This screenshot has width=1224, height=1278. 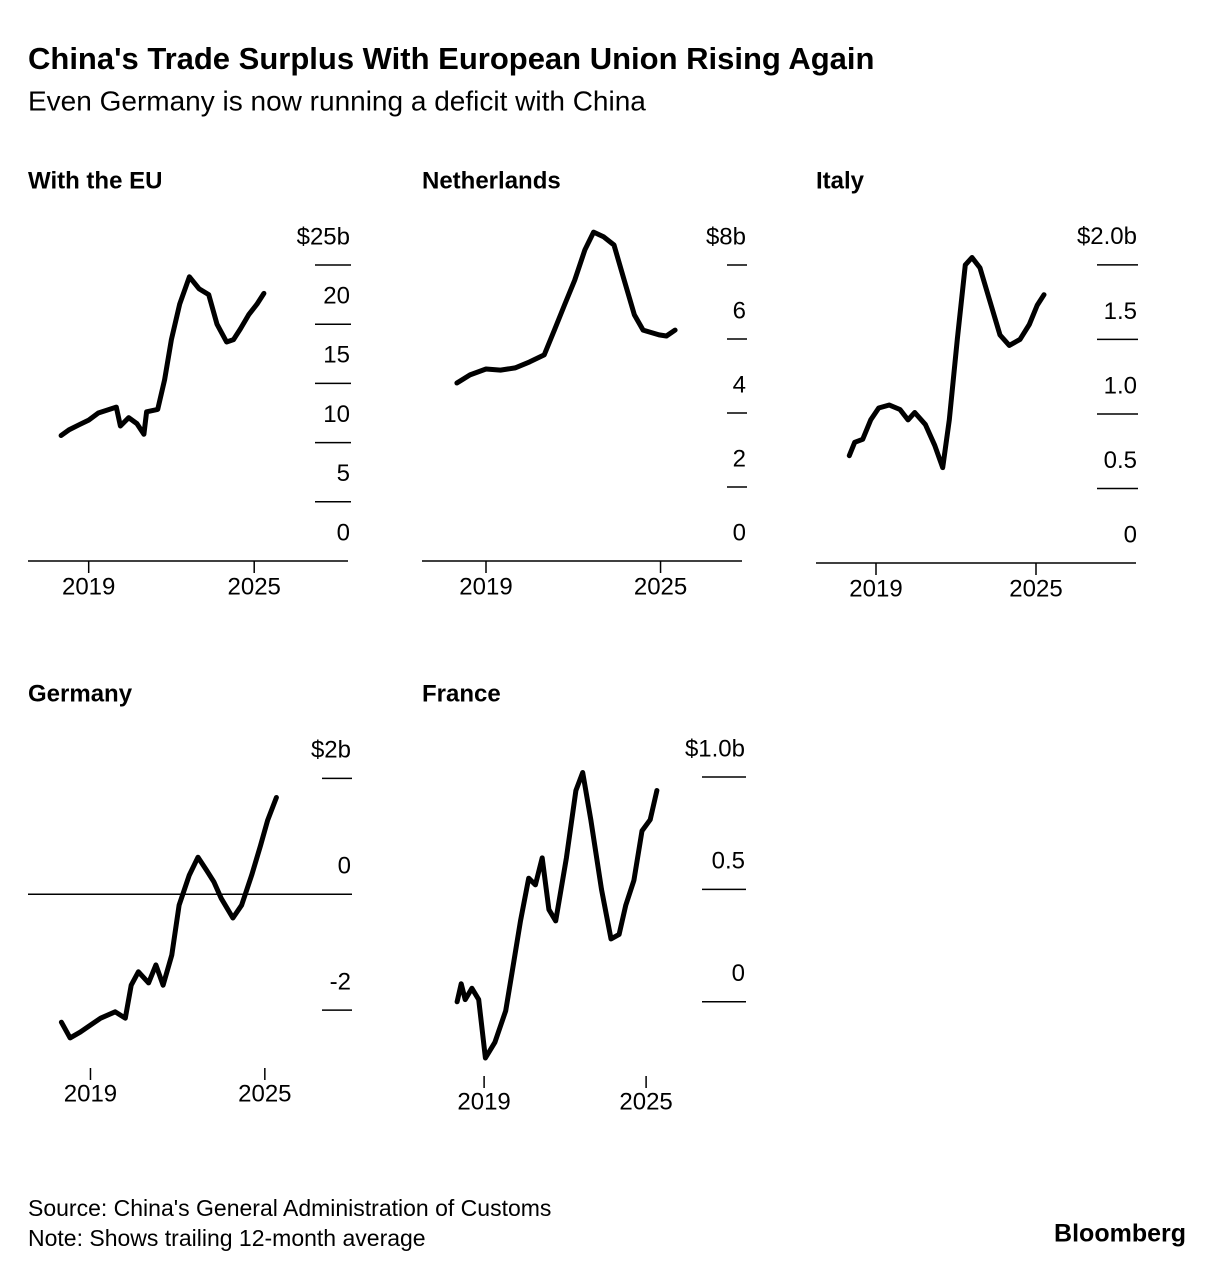 What do you see at coordinates (95, 180) in the screenshot?
I see `panel-title: With the EU` at bounding box center [95, 180].